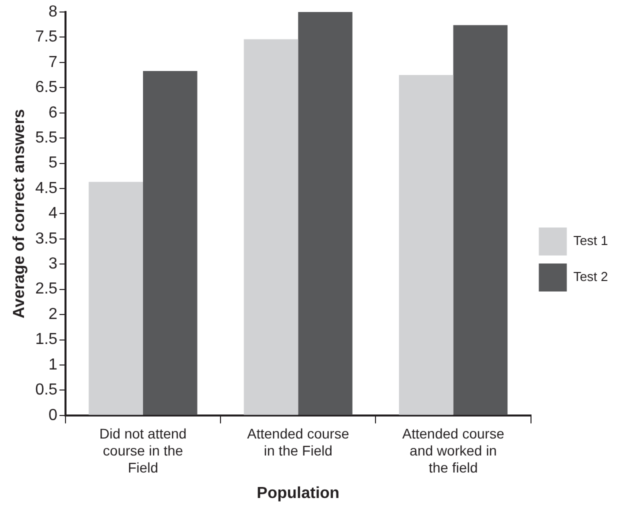 This screenshot has width=622, height=507. Describe the element at coordinates (46, 37) in the screenshot. I see `y-tick-label: 7.5` at that location.